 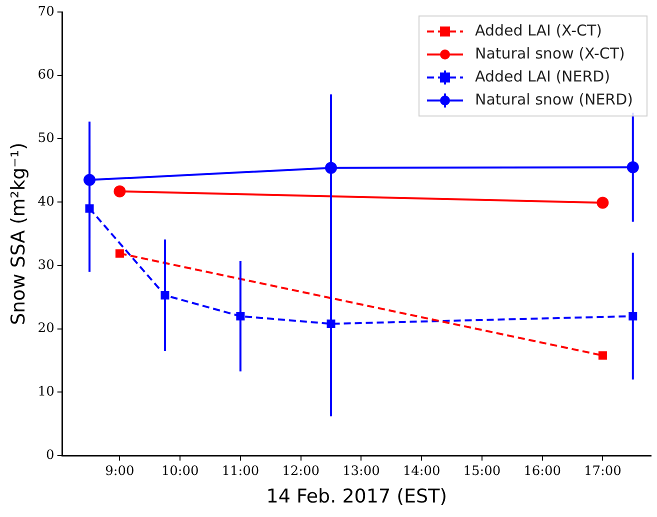 What do you see at coordinates (549, 53) in the screenshot?
I see `legend-label: Natural snow (X-CT)` at bounding box center [549, 53].